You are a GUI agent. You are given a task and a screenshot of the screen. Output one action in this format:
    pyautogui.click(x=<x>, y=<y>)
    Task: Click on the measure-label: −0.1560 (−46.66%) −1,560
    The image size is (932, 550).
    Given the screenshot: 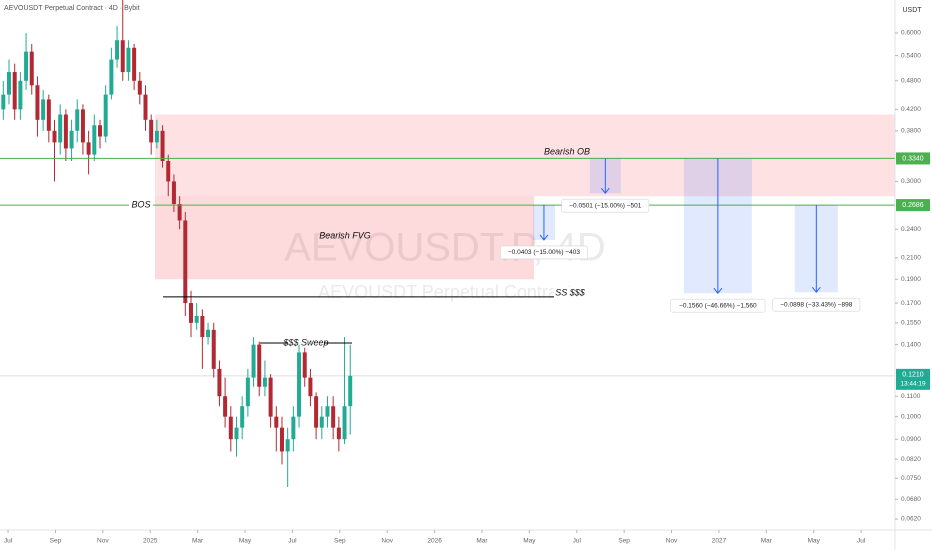 What is the action you would take?
    pyautogui.click(x=718, y=305)
    